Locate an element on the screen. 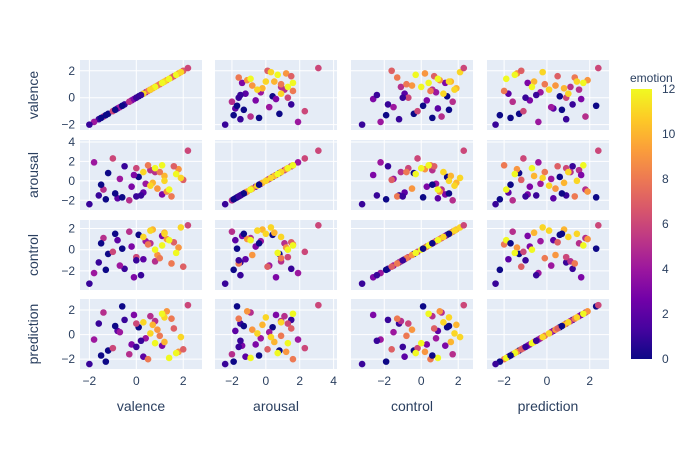 Image resolution: width=700 pixels, height=450 pixels. x-axis-title-valence: valence is located at coordinates (141, 406).